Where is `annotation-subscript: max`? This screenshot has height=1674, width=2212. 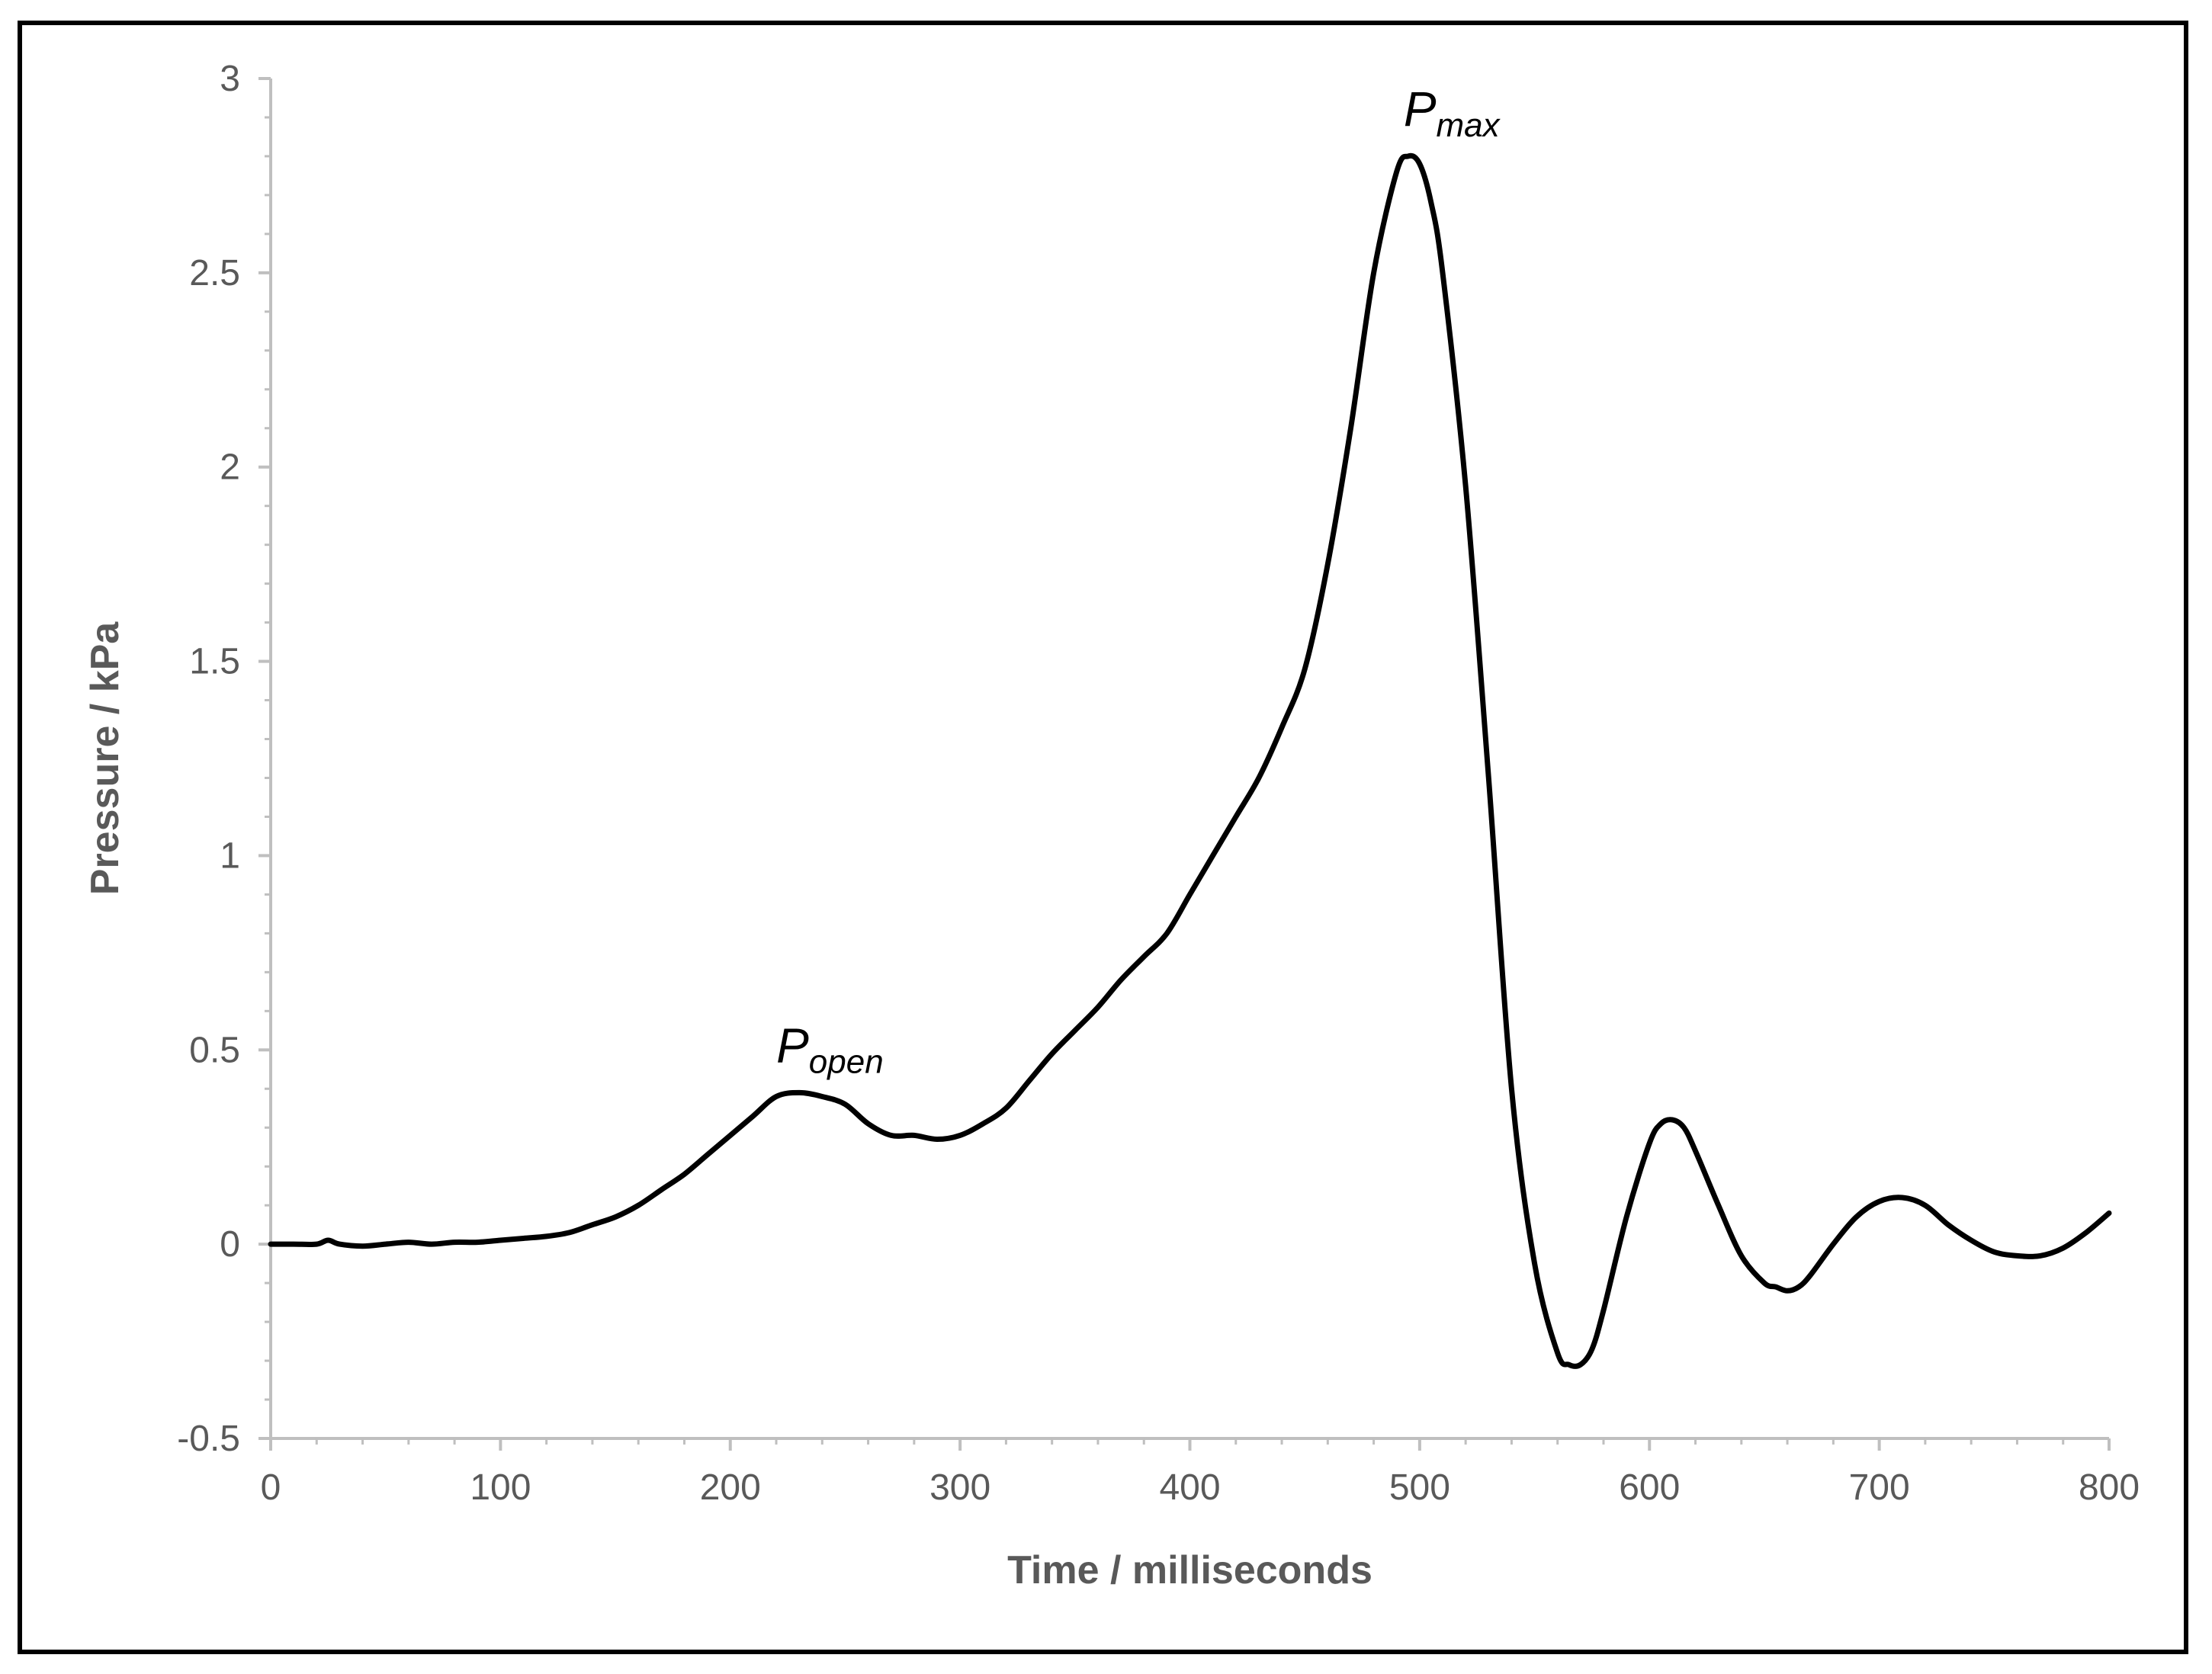
annotation-subscript: max is located at coordinates (1469, 125).